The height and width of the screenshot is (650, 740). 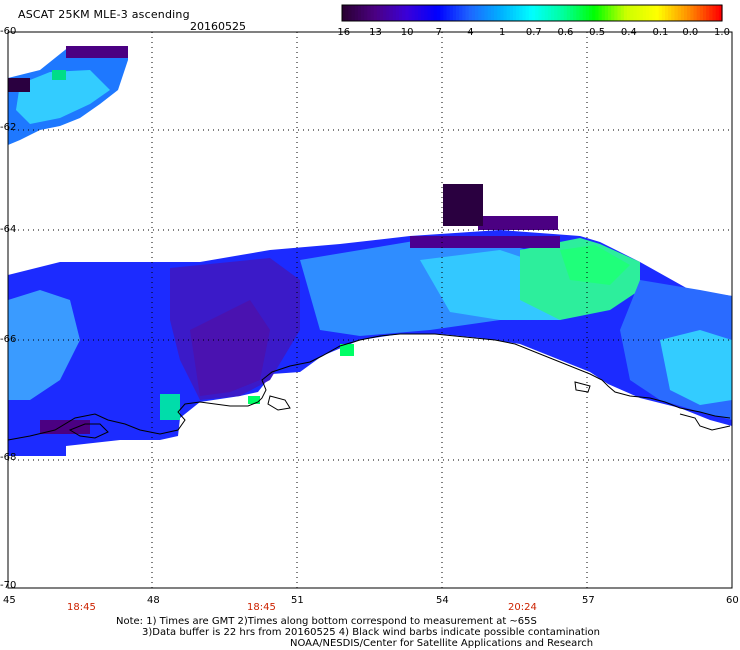 What do you see at coordinates (8, 585) in the screenshot?
I see `lat-label: -70` at bounding box center [8, 585].